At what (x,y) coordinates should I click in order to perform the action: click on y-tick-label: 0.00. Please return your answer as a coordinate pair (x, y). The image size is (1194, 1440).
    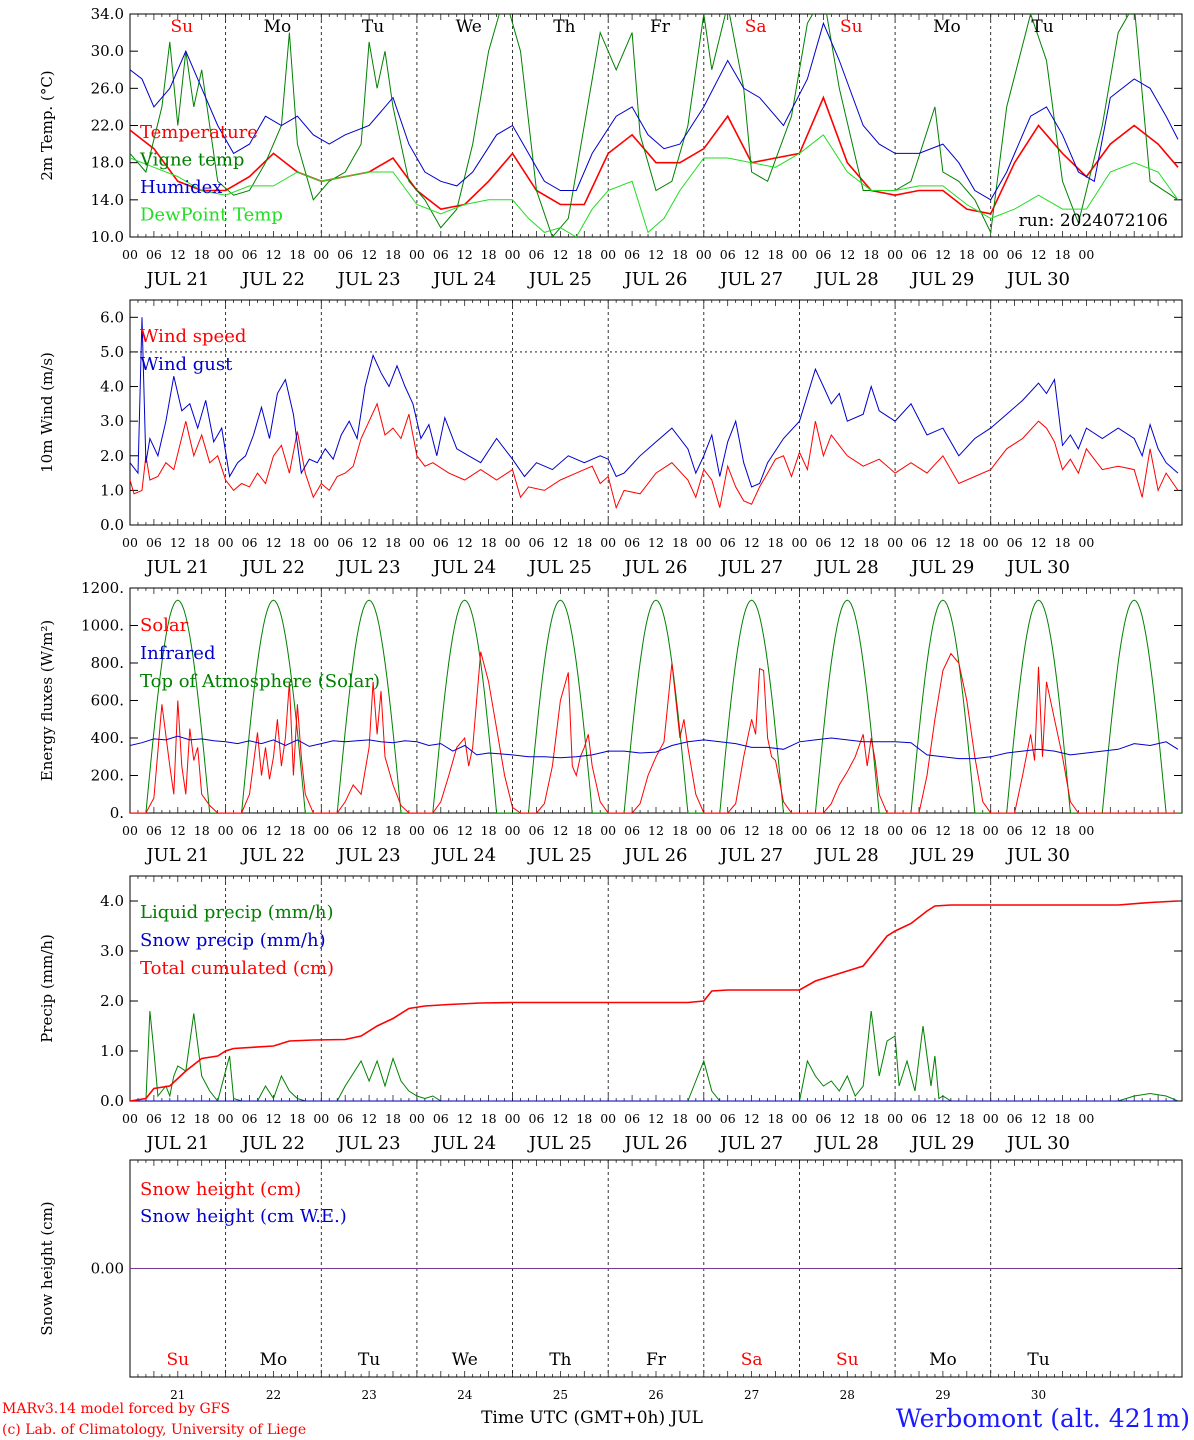
    Looking at the image, I should click on (107, 1269).